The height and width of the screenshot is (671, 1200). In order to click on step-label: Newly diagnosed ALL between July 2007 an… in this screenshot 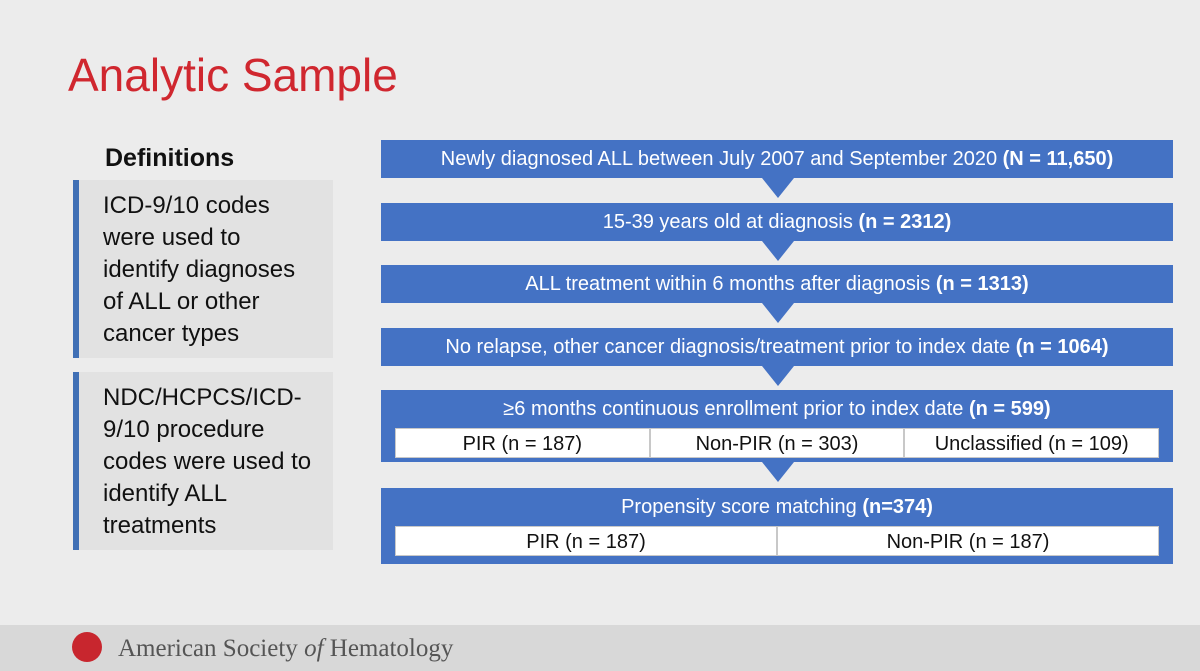, I will do `click(777, 159)`.